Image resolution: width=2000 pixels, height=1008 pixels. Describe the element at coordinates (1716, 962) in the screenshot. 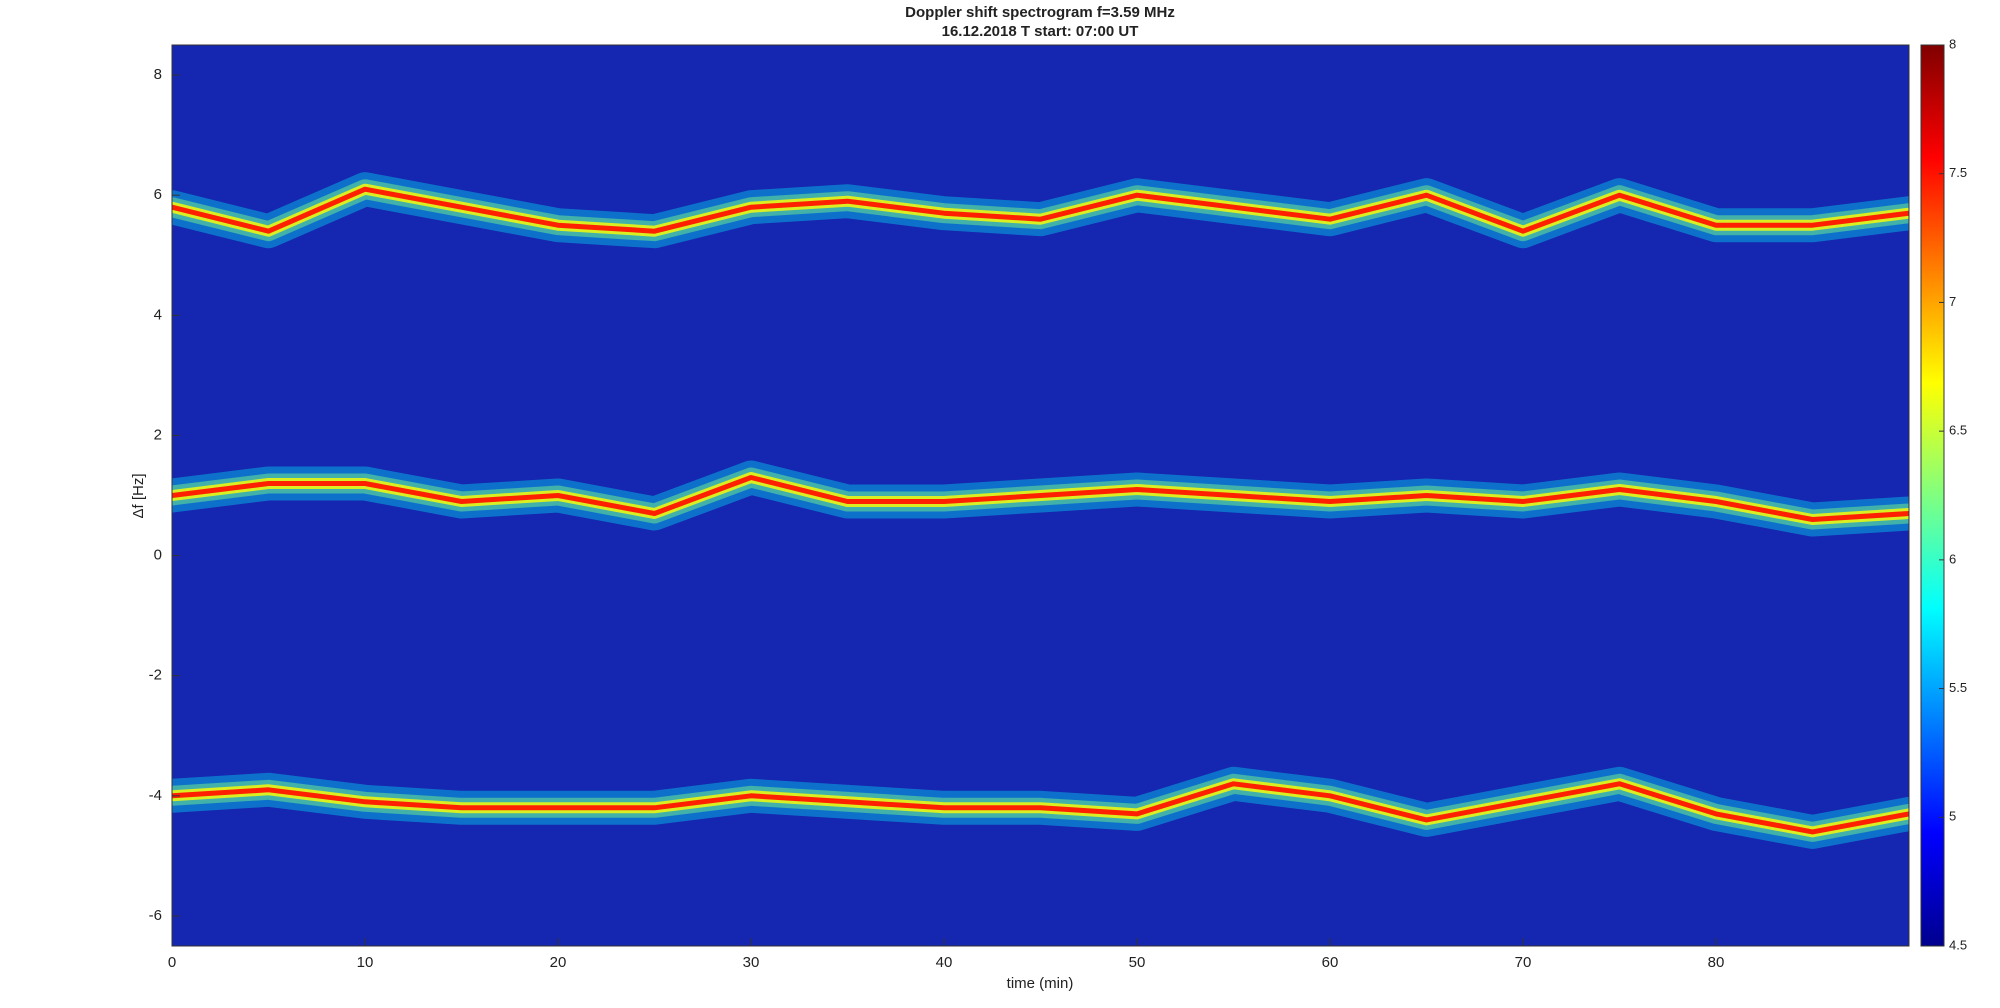

I see `x-tick-label: 80` at that location.